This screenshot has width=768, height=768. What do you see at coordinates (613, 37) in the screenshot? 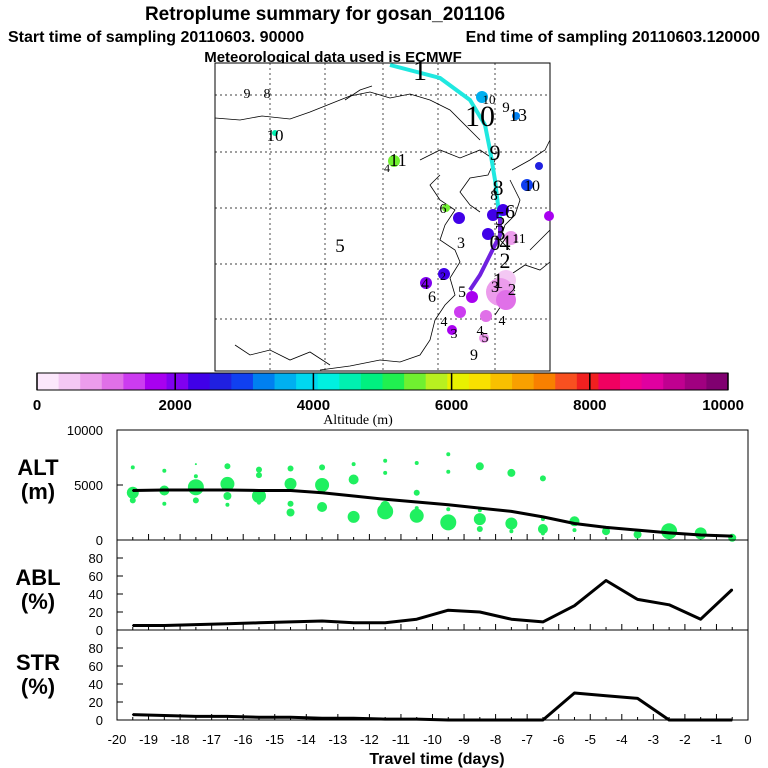
I see `sampling-end-text: End time of sampling 20110603.120000` at bounding box center [613, 37].